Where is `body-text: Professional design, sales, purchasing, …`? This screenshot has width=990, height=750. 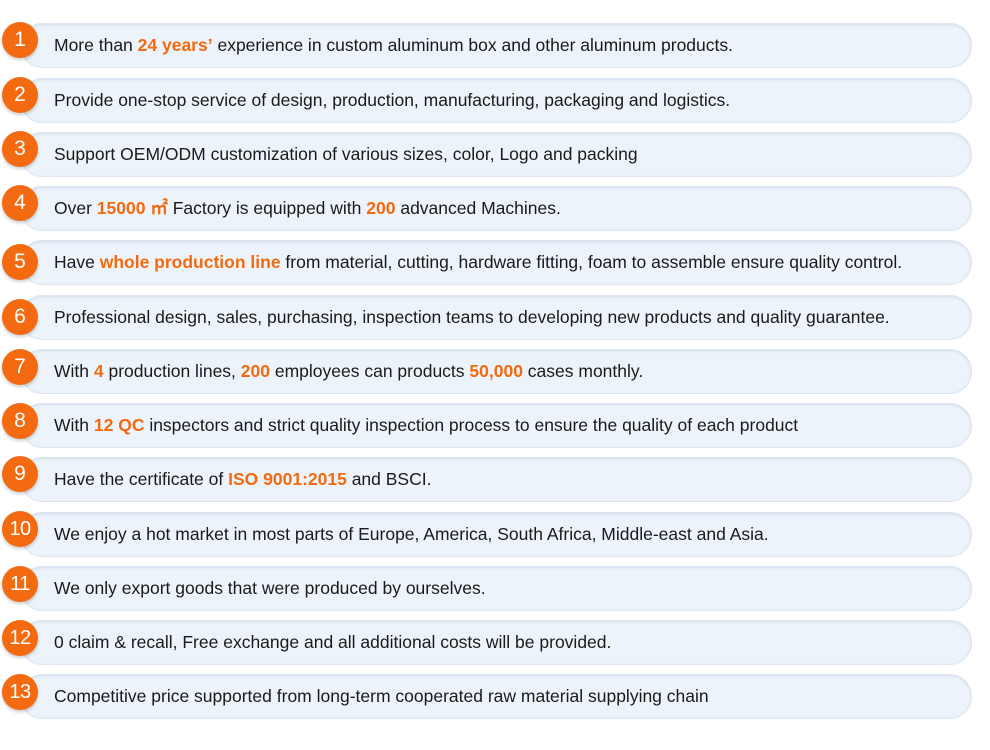
body-text: Professional design, sales, purchasing, … is located at coordinates (472, 317).